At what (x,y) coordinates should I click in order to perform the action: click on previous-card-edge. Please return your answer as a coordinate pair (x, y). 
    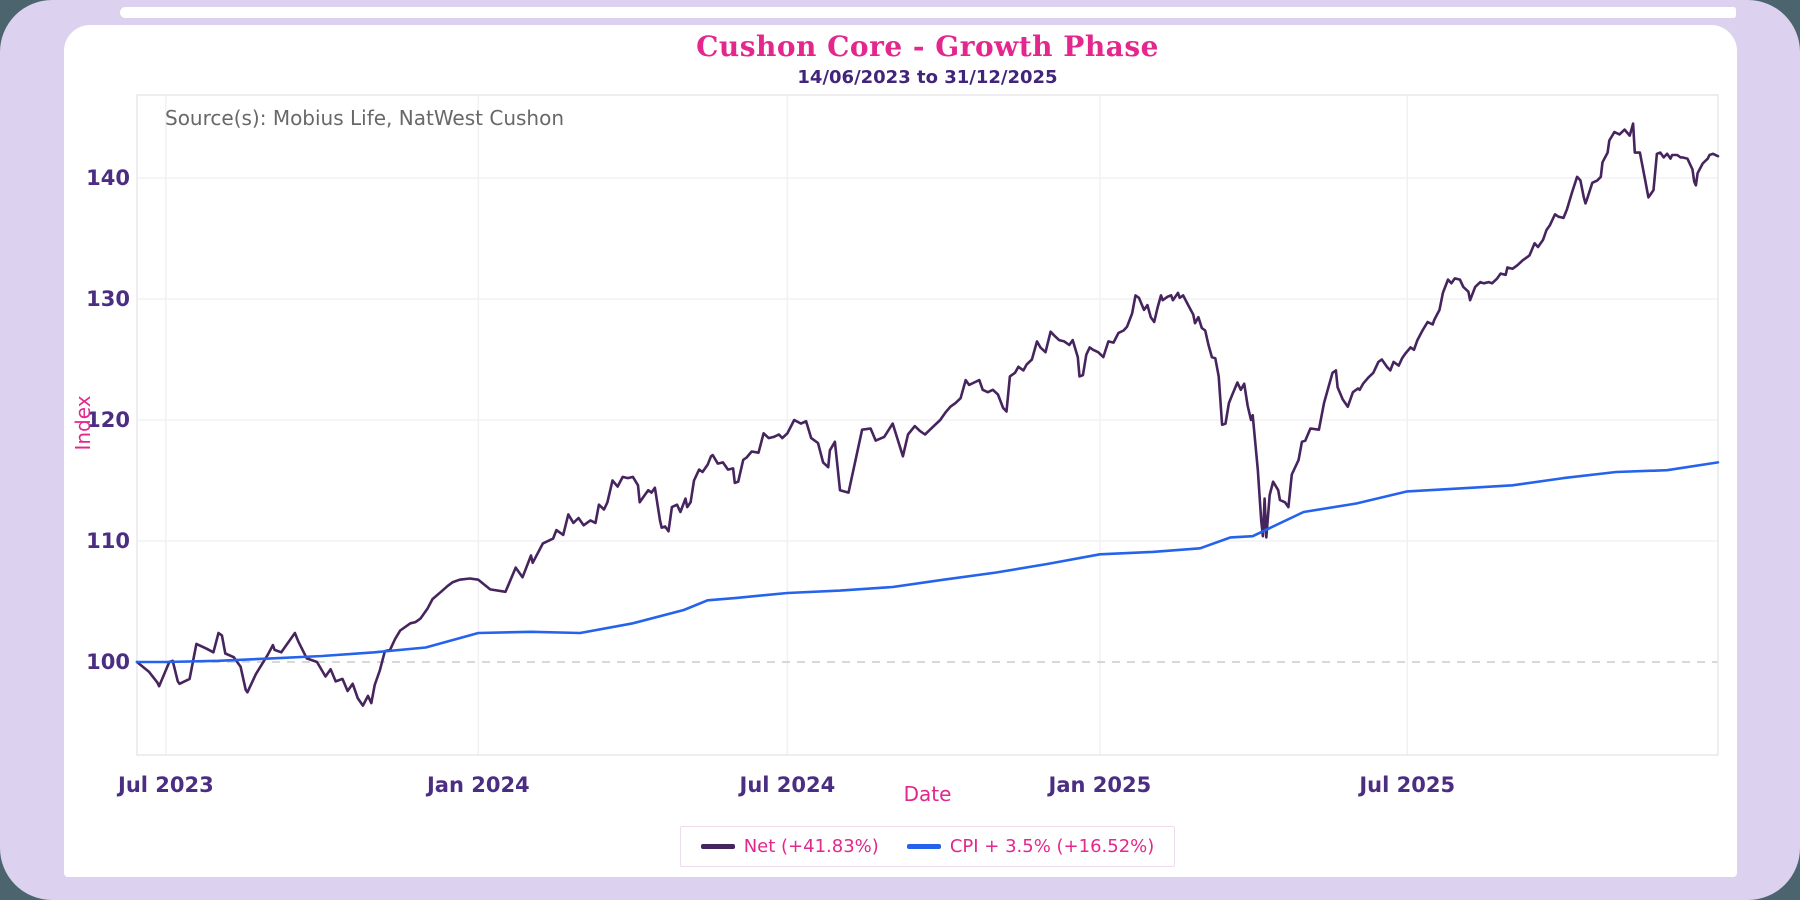
    Looking at the image, I should click on (928, 12).